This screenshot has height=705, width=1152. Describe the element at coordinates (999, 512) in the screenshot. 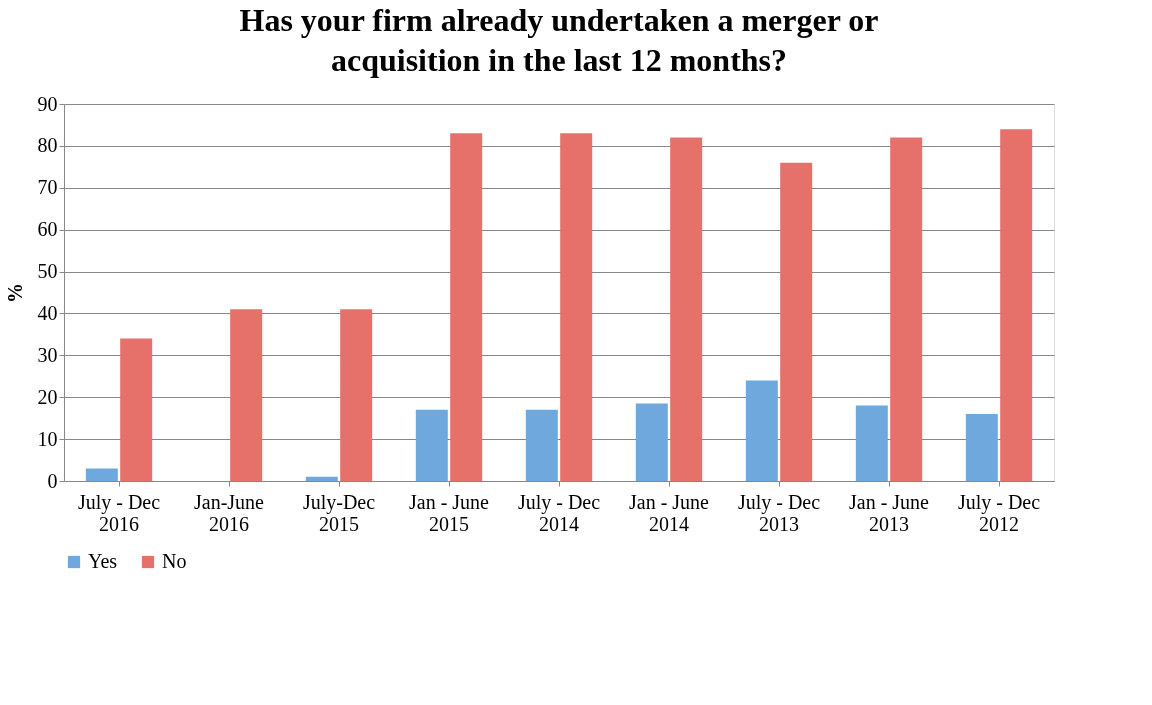

I see `x-tick-label: July - Dec 2012` at that location.